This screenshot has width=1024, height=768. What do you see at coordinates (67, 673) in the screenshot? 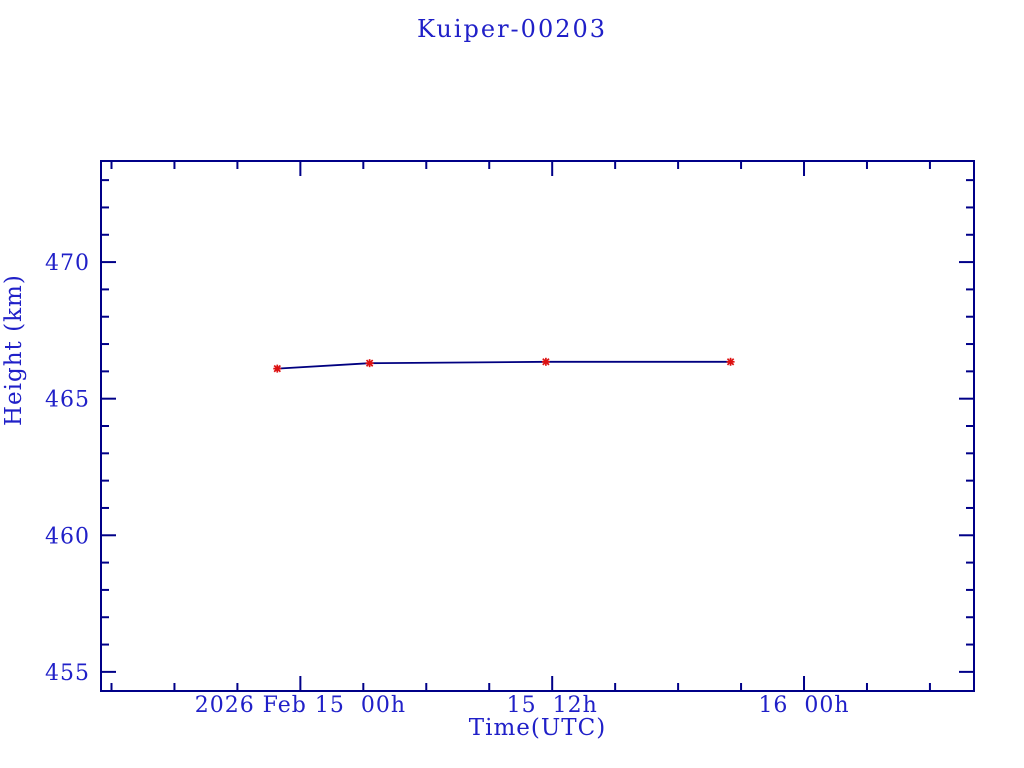
I see `y-tick-label: 455` at bounding box center [67, 673].